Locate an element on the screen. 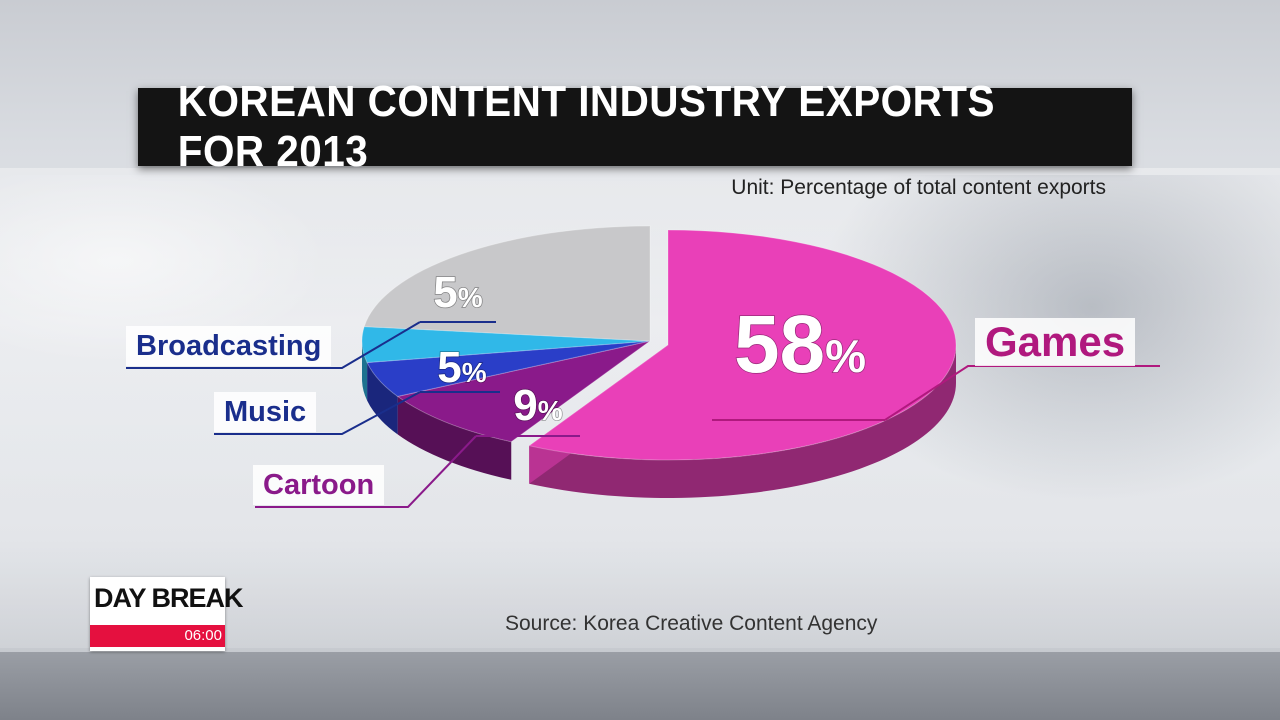  slice-broadcasting is located at coordinates (506, 345).